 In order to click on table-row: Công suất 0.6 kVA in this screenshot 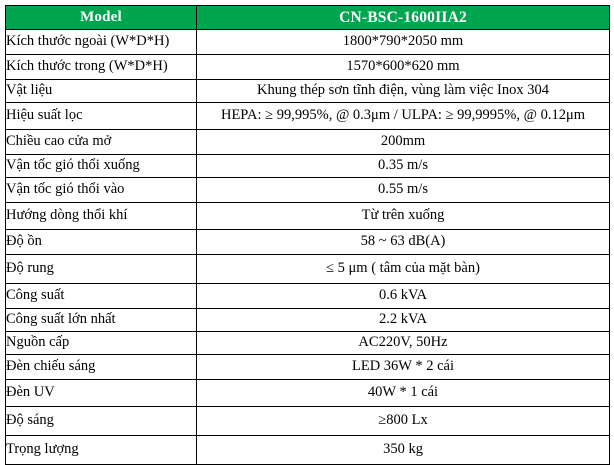, I will do `click(307, 296)`.